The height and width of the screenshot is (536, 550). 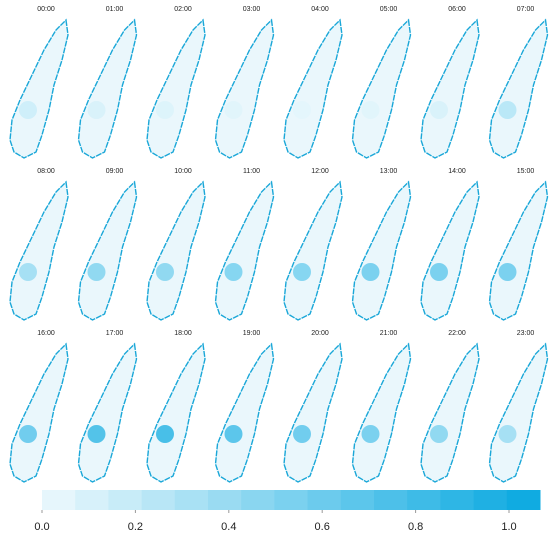 What do you see at coordinates (508, 527) in the screenshot?
I see `colorbar-tick-label: 1.0` at bounding box center [508, 527].